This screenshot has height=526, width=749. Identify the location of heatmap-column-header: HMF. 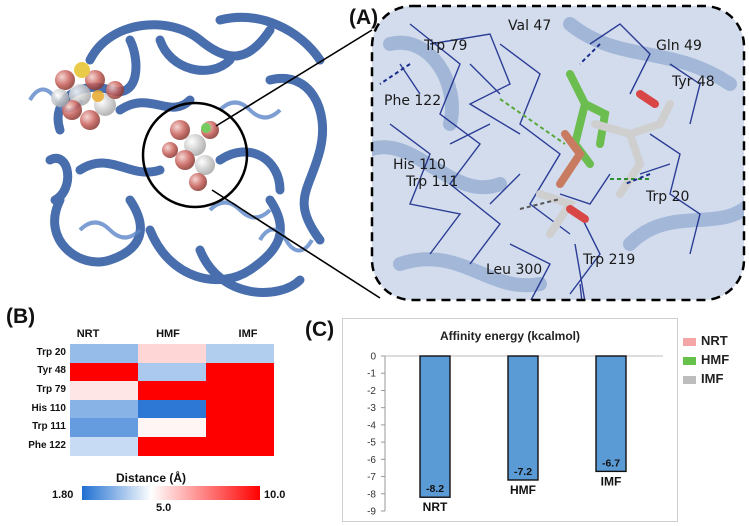
(168, 334).